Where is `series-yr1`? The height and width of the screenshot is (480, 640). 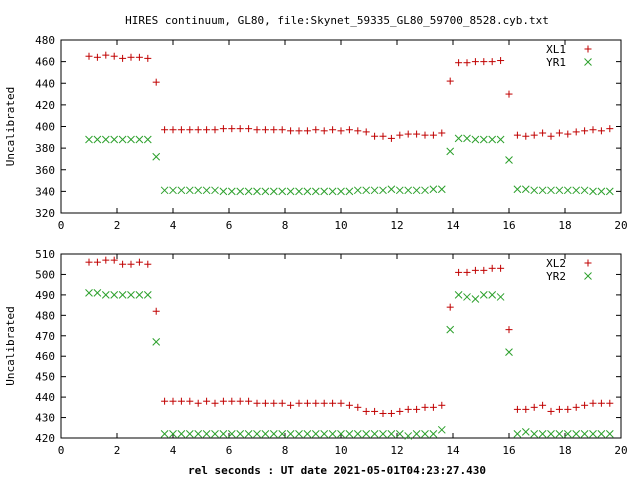 series-yr1 is located at coordinates (349, 165).